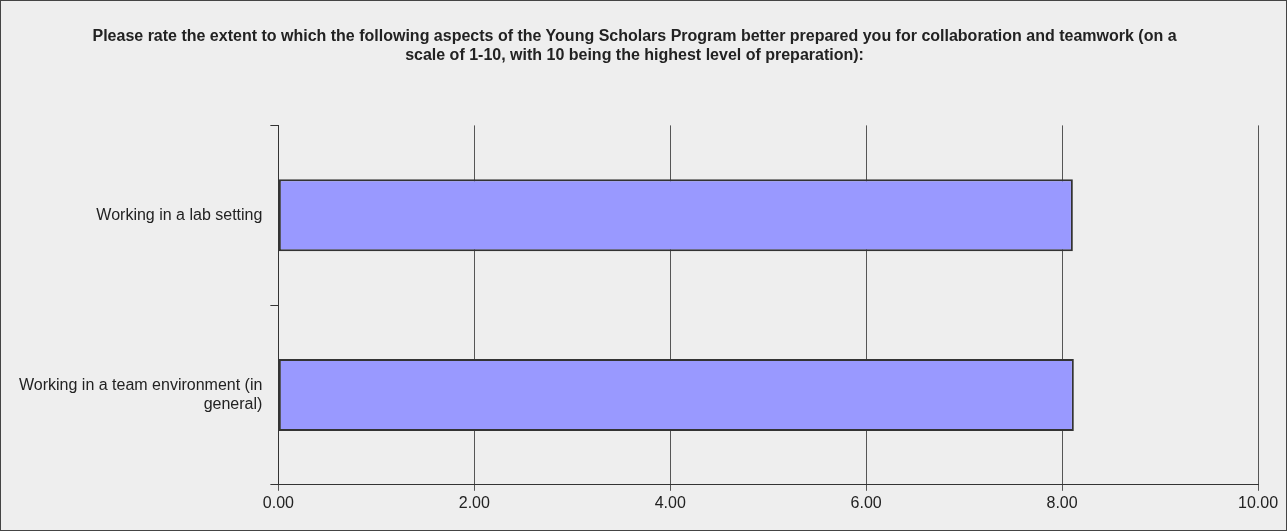 The height and width of the screenshot is (531, 1287). I want to click on x-tick-label: 4.00, so click(670, 502).